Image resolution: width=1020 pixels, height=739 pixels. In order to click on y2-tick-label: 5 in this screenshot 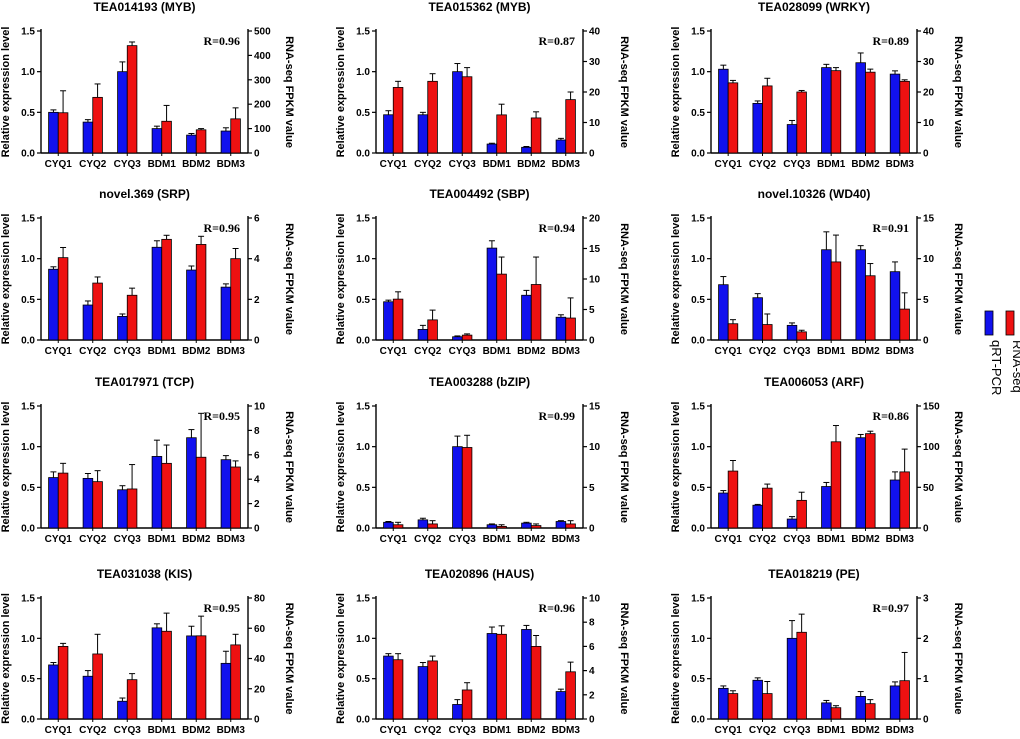, I will do `click(592, 488)`.